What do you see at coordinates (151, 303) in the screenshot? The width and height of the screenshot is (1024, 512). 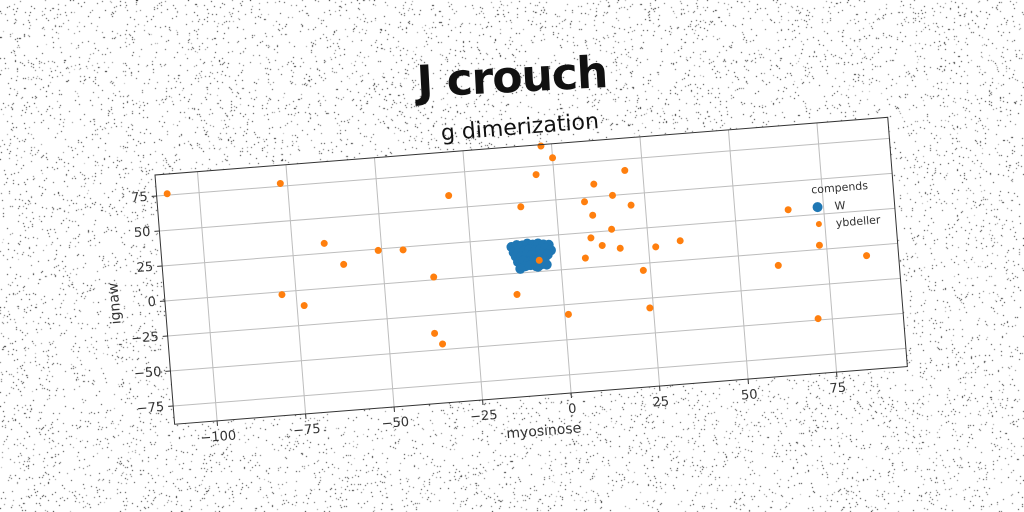 I see `y-tick-label: 0` at bounding box center [151, 303].